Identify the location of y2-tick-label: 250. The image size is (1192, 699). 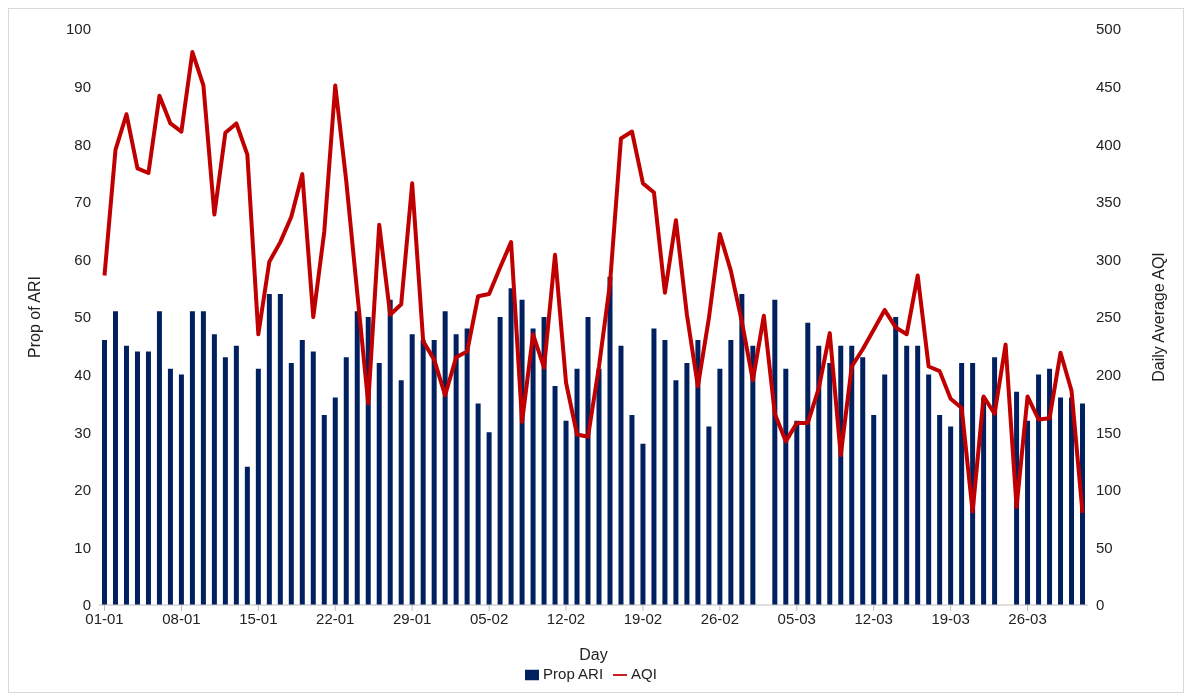
(1109, 317).